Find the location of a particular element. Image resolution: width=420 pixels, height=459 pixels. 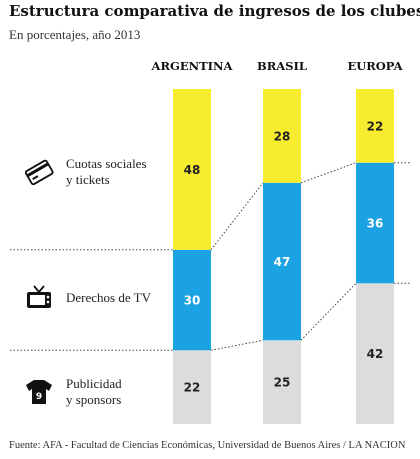

legend-item-publicidad: 9 Publicidad y sponsors is located at coordinates (73, 392).